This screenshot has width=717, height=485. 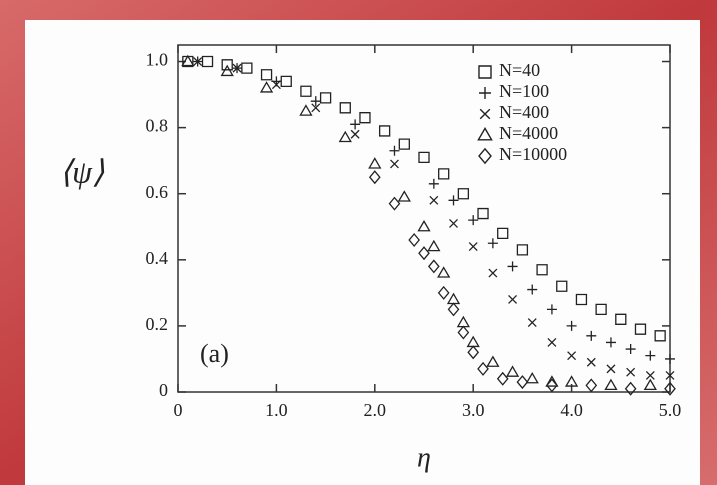 What do you see at coordinates (571, 410) in the screenshot?
I see `x-tick-label: 4.0` at bounding box center [571, 410].